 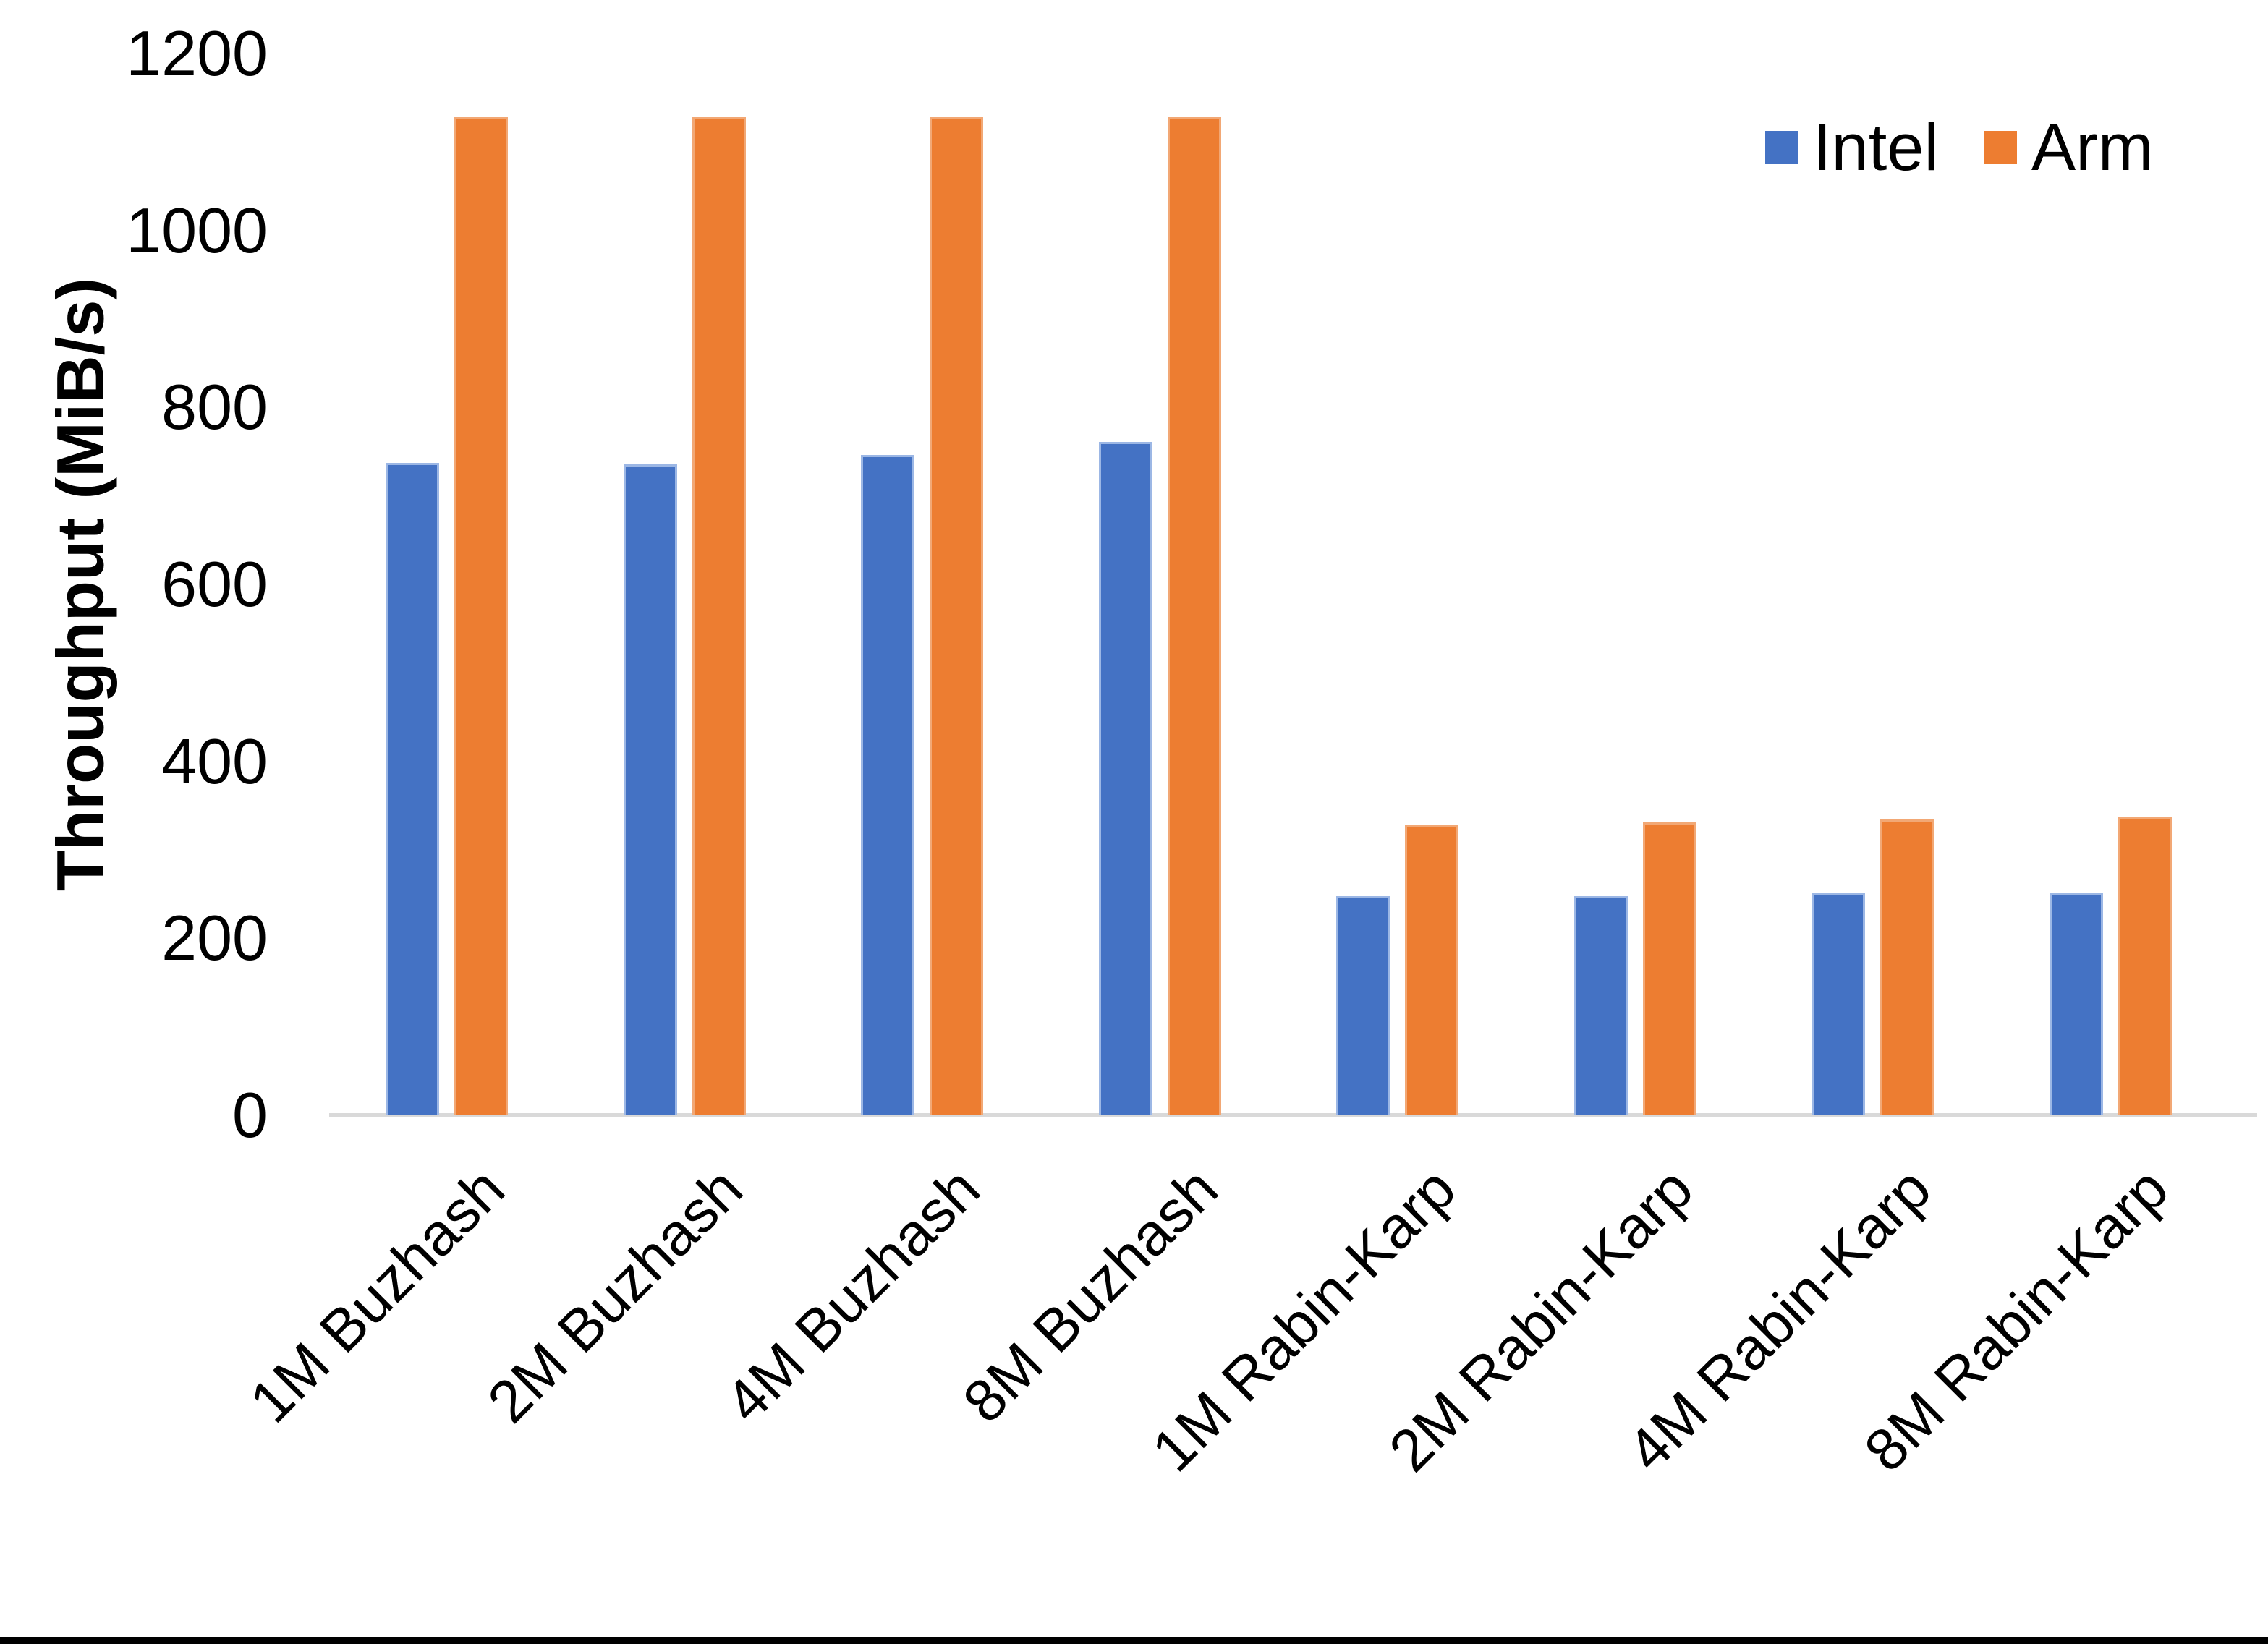 I want to click on x-tick-label: 2M Buzhash, so click(x=615, y=1295).